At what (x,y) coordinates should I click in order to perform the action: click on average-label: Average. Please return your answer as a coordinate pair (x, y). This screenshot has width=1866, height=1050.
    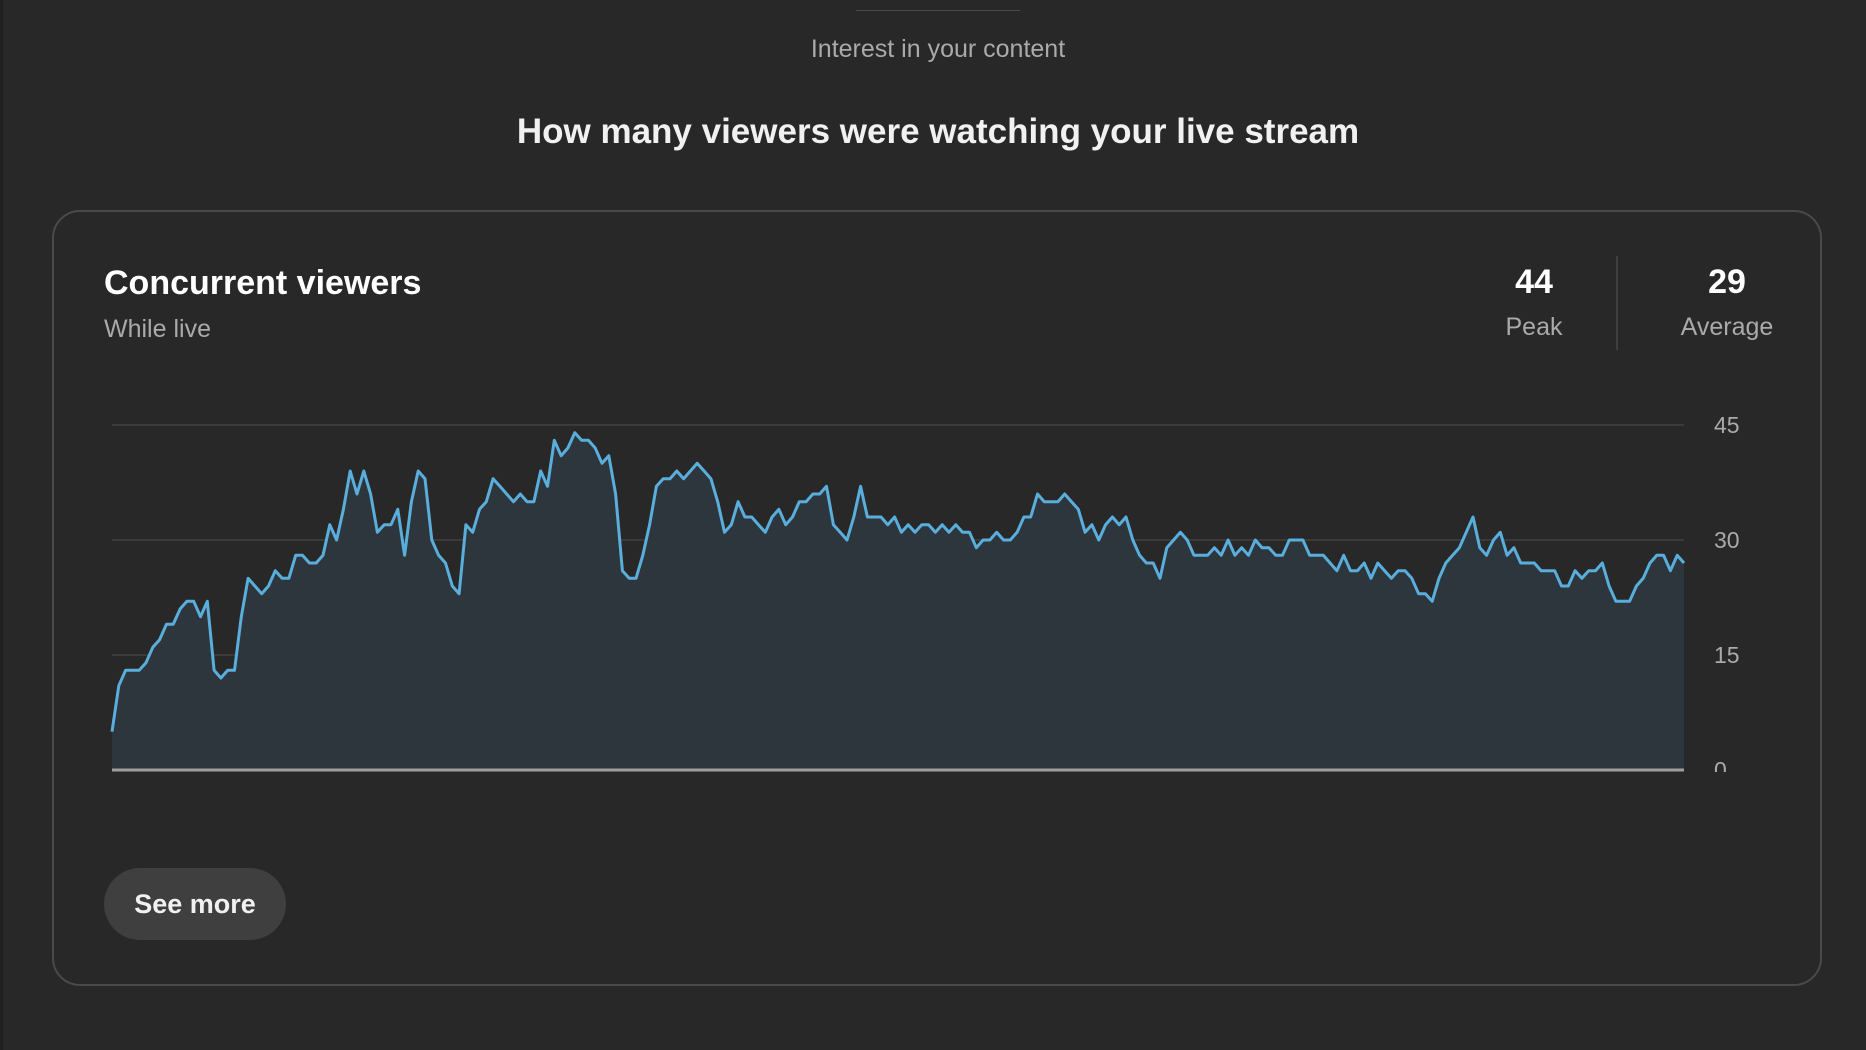
    Looking at the image, I should click on (1727, 327).